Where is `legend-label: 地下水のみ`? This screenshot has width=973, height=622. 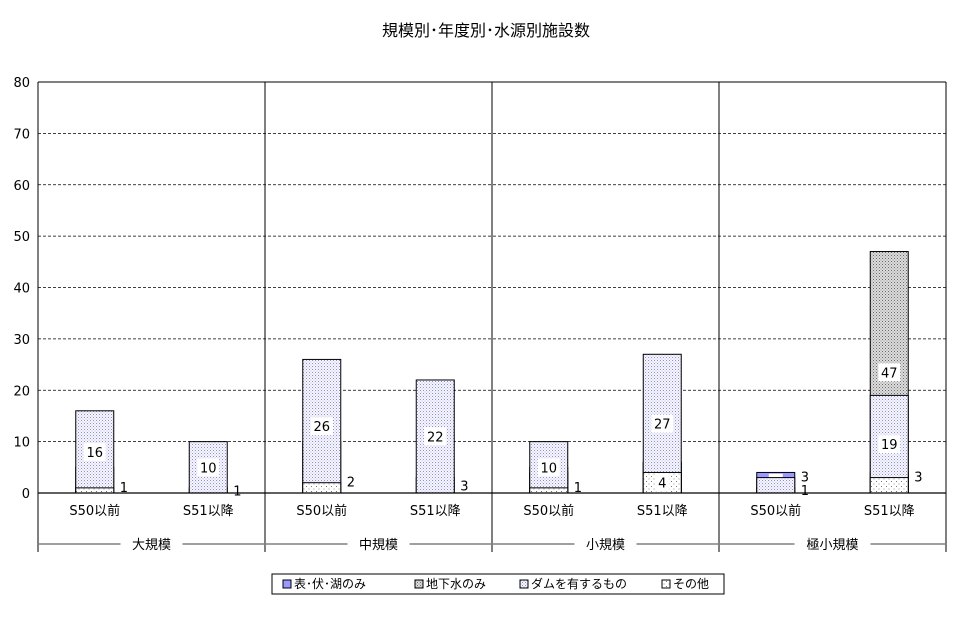 legend-label: 地下水のみ is located at coordinates (456, 584).